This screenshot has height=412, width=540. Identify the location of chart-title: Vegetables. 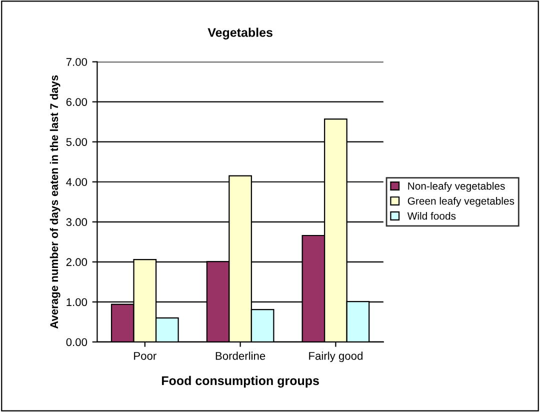
(240, 34).